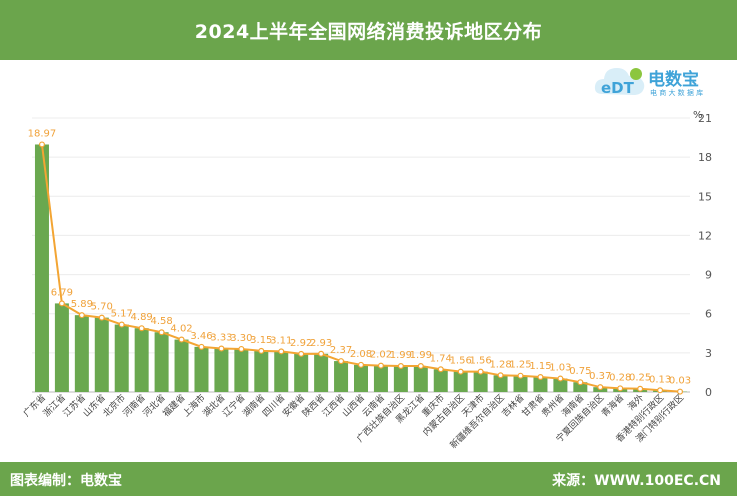 This screenshot has width=737, height=496. Describe the element at coordinates (381, 355) in the screenshot. I see `data-label: 2.02` at that location.